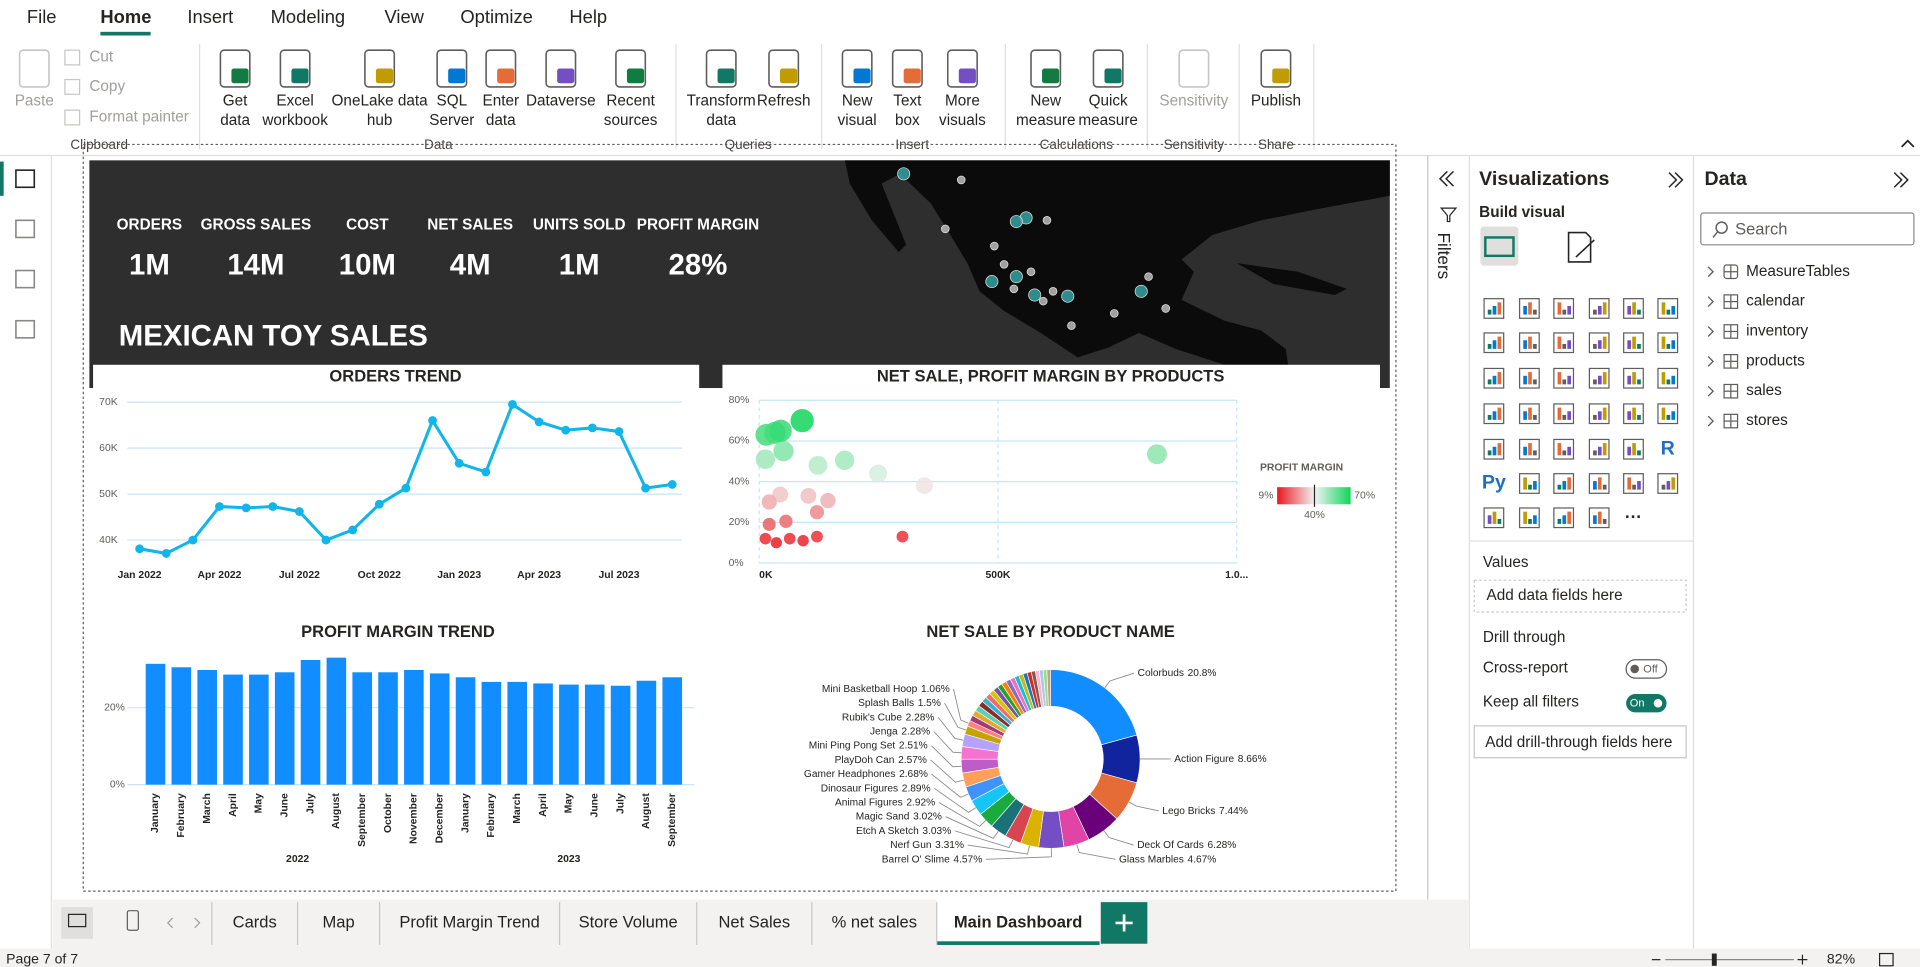 This screenshot has width=1920, height=967. Describe the element at coordinates (1650, 669) in the screenshot. I see `toggle-state: Off` at that location.